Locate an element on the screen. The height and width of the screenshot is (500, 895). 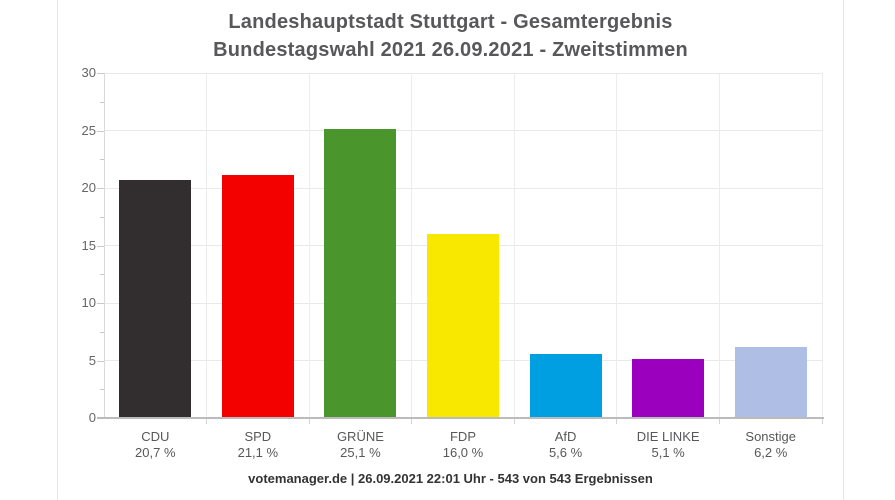
y-axis-label-5: 5 is located at coordinates (92, 360).